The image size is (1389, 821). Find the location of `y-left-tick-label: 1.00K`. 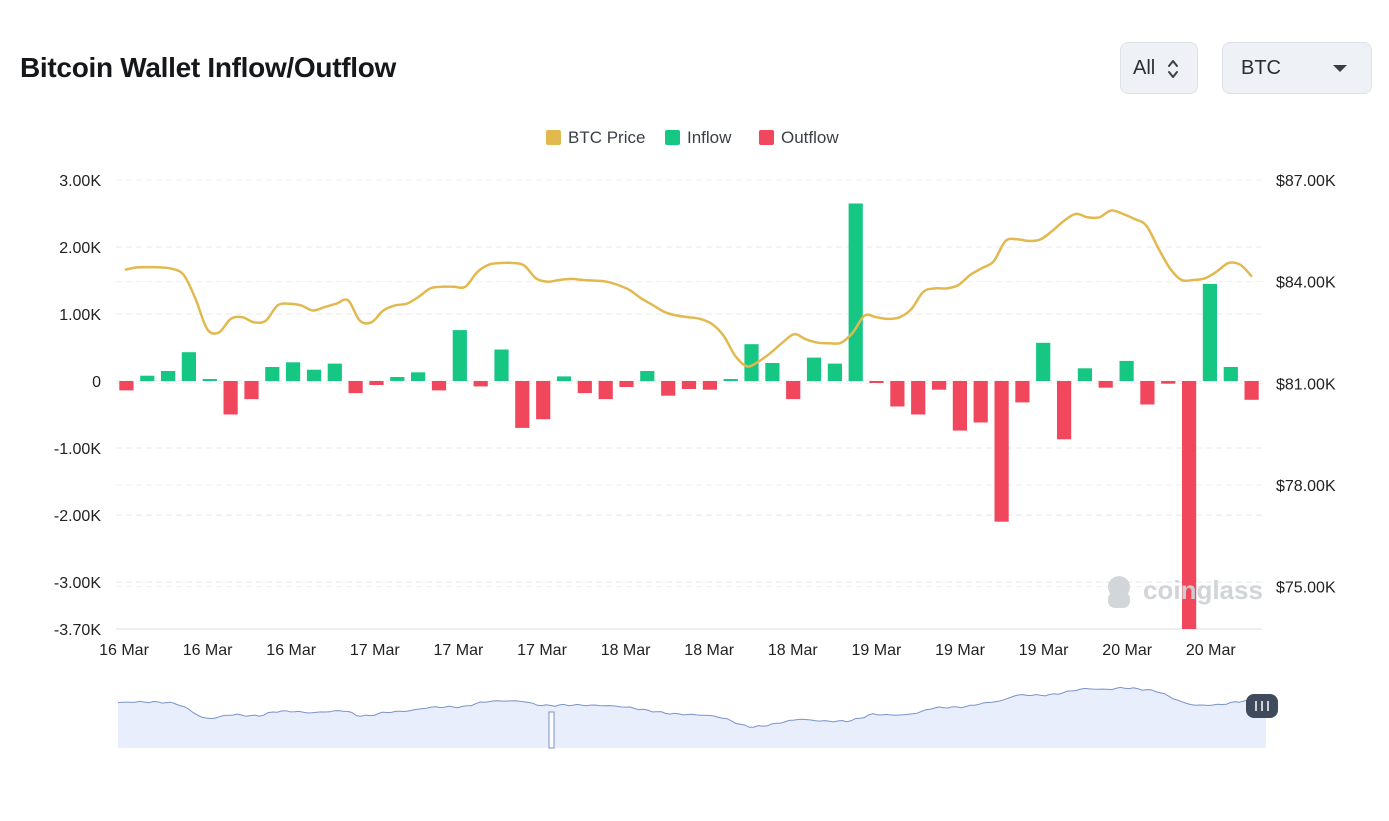

y-left-tick-label: 1.00K is located at coordinates (80, 315).